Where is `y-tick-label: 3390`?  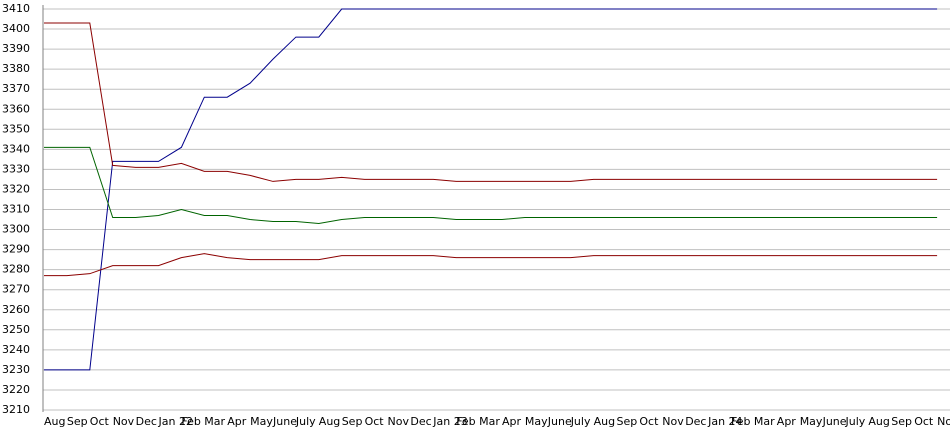 y-tick-label: 3390 is located at coordinates (16, 48).